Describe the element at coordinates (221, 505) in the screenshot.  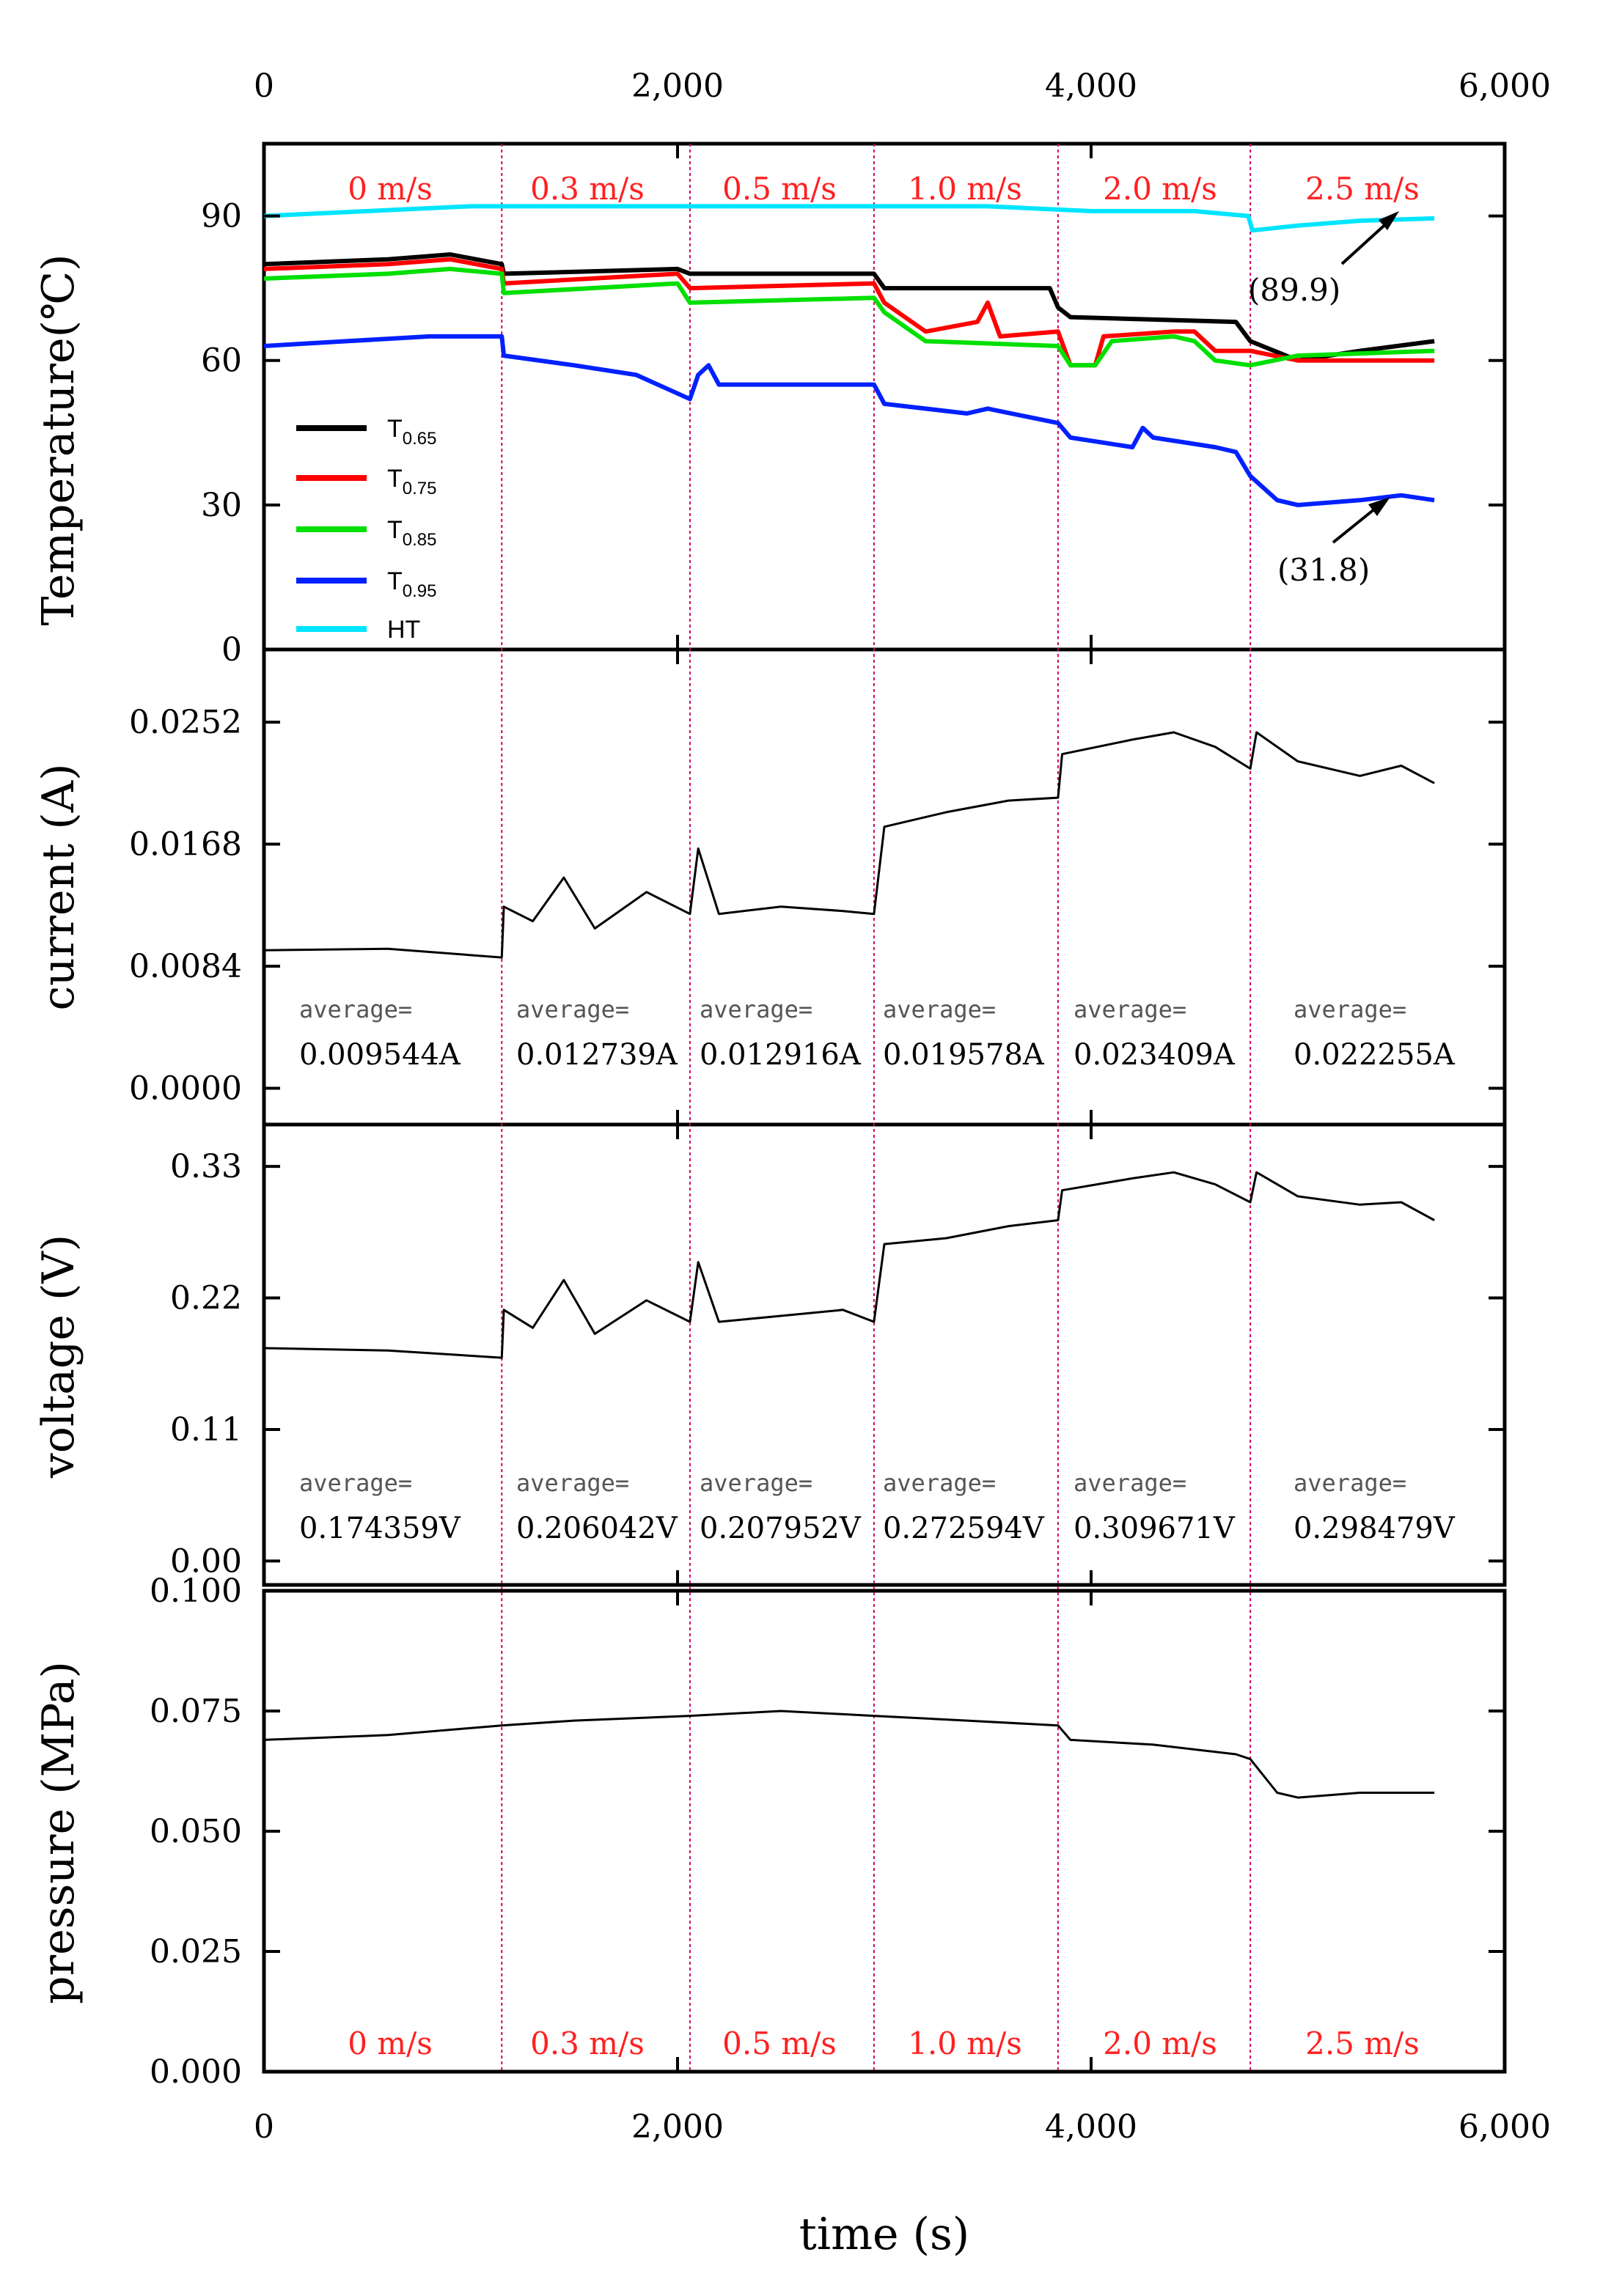
I see `temperature-ytick-label-1: 30` at that location.